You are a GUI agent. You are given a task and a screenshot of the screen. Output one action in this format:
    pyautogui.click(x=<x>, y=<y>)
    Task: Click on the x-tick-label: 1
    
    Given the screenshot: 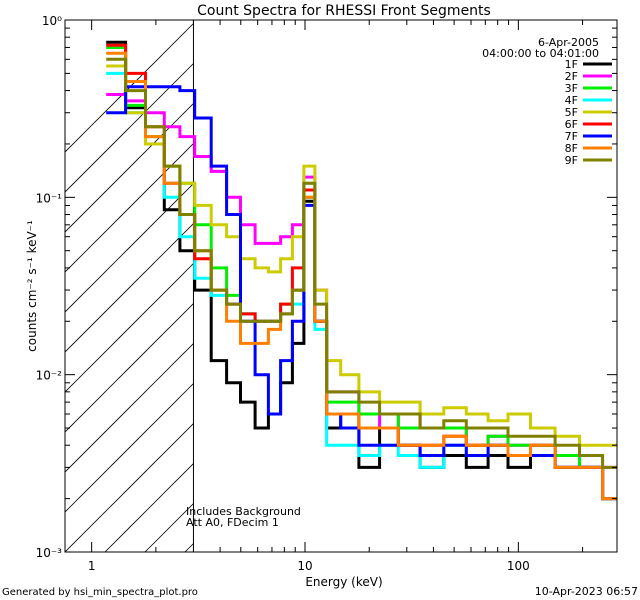 What is the action you would take?
    pyautogui.click(x=92, y=566)
    